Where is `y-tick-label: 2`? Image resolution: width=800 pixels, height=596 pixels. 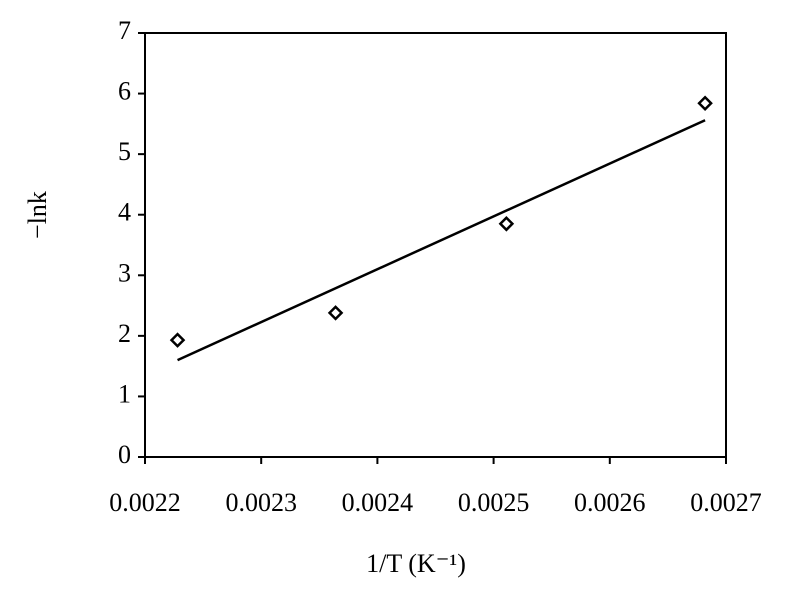 y-tick-label: 2 is located at coordinates (124, 333).